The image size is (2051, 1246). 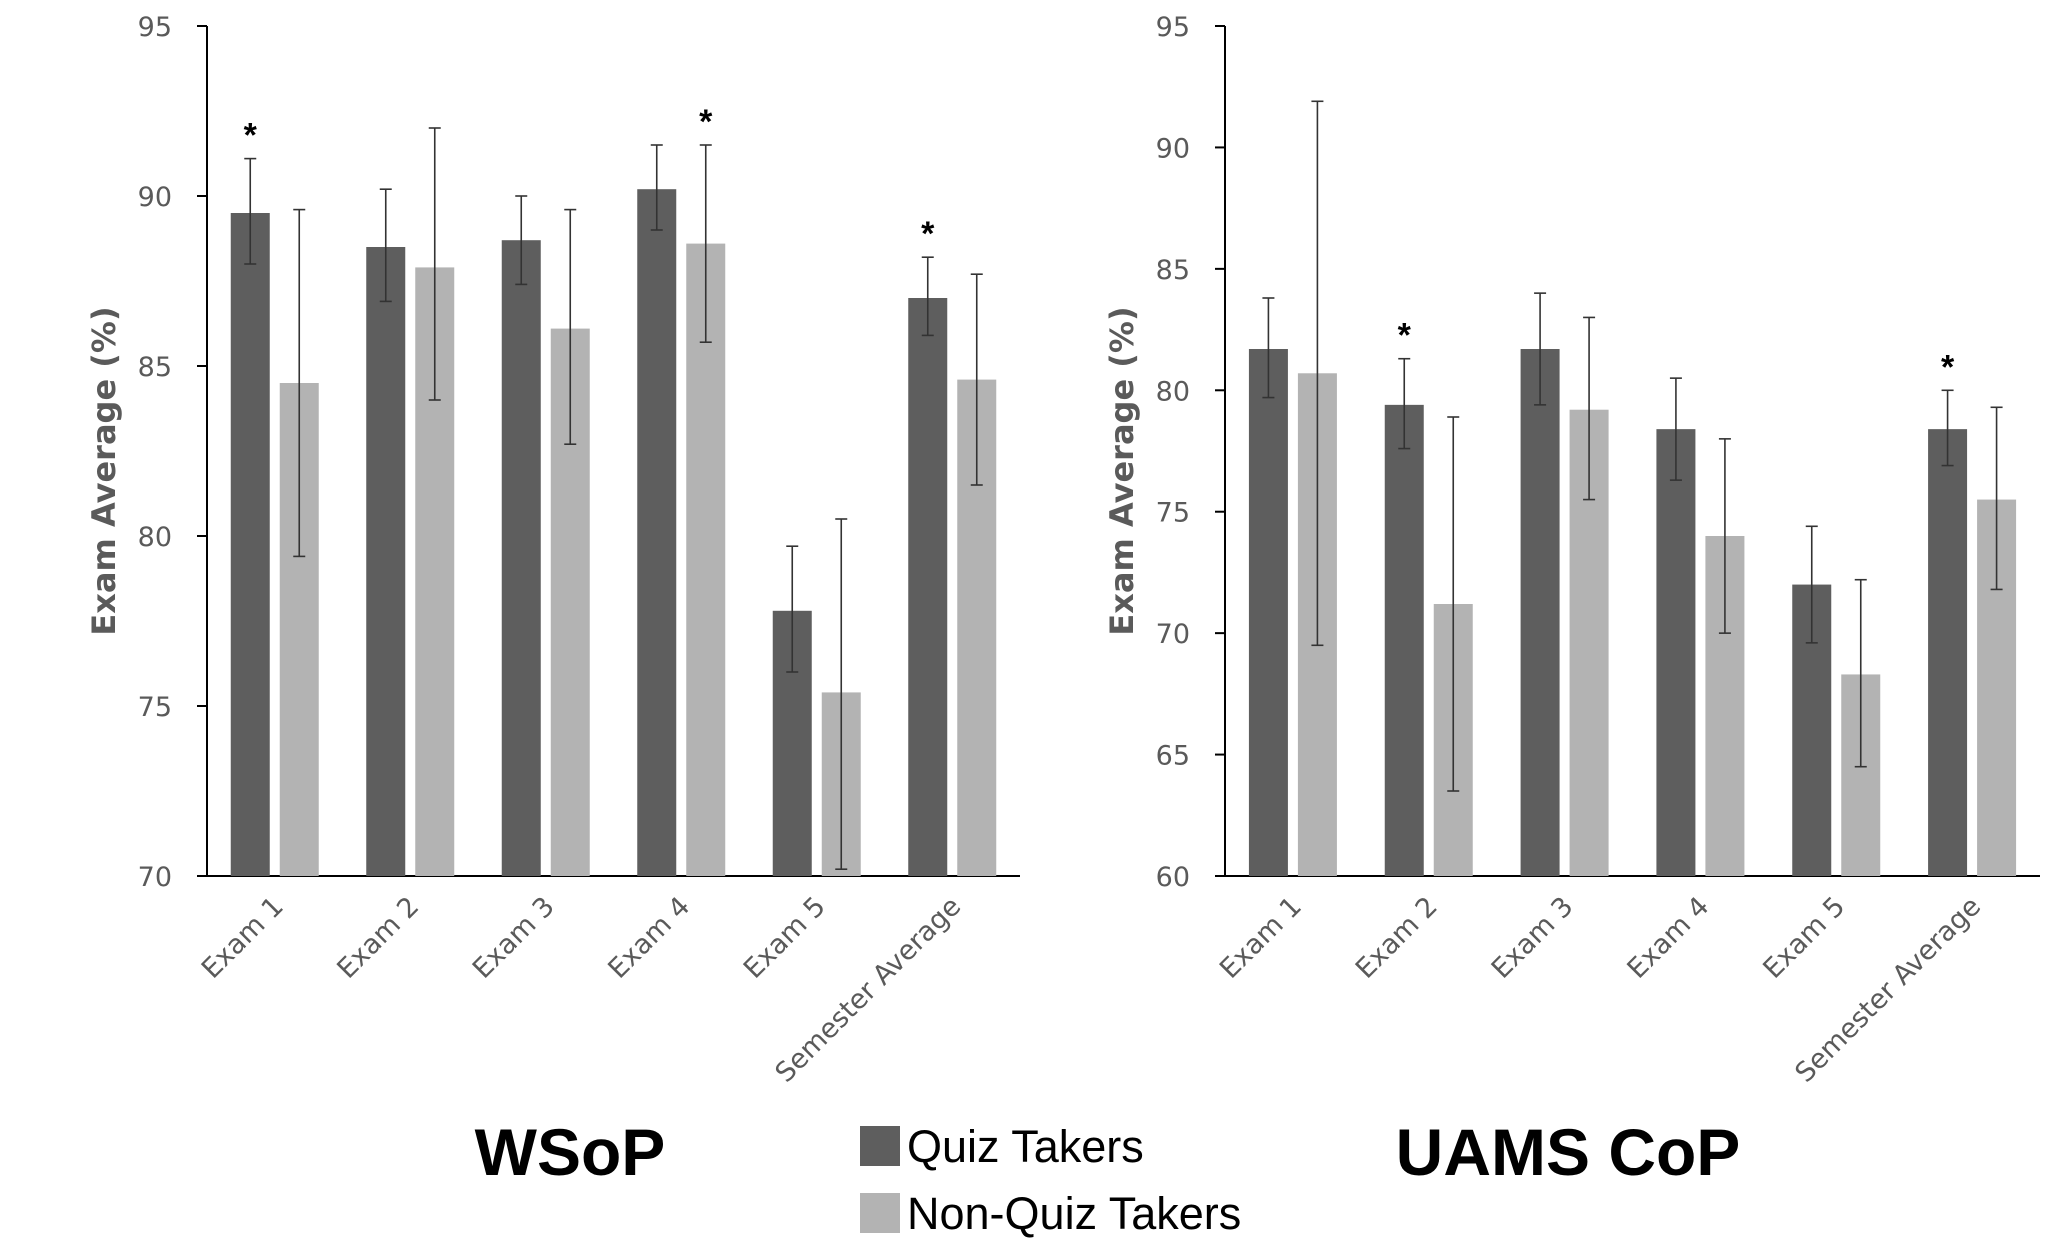 I want to click on legend-swatch-non-quiz-takers, so click(x=880, y=1213).